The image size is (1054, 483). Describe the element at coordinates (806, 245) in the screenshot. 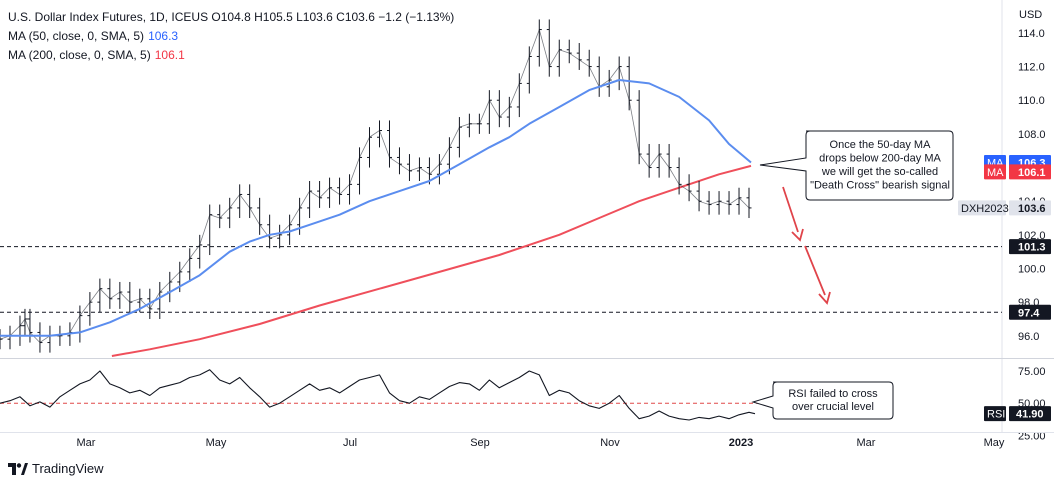

I see `projection-arrows` at that location.